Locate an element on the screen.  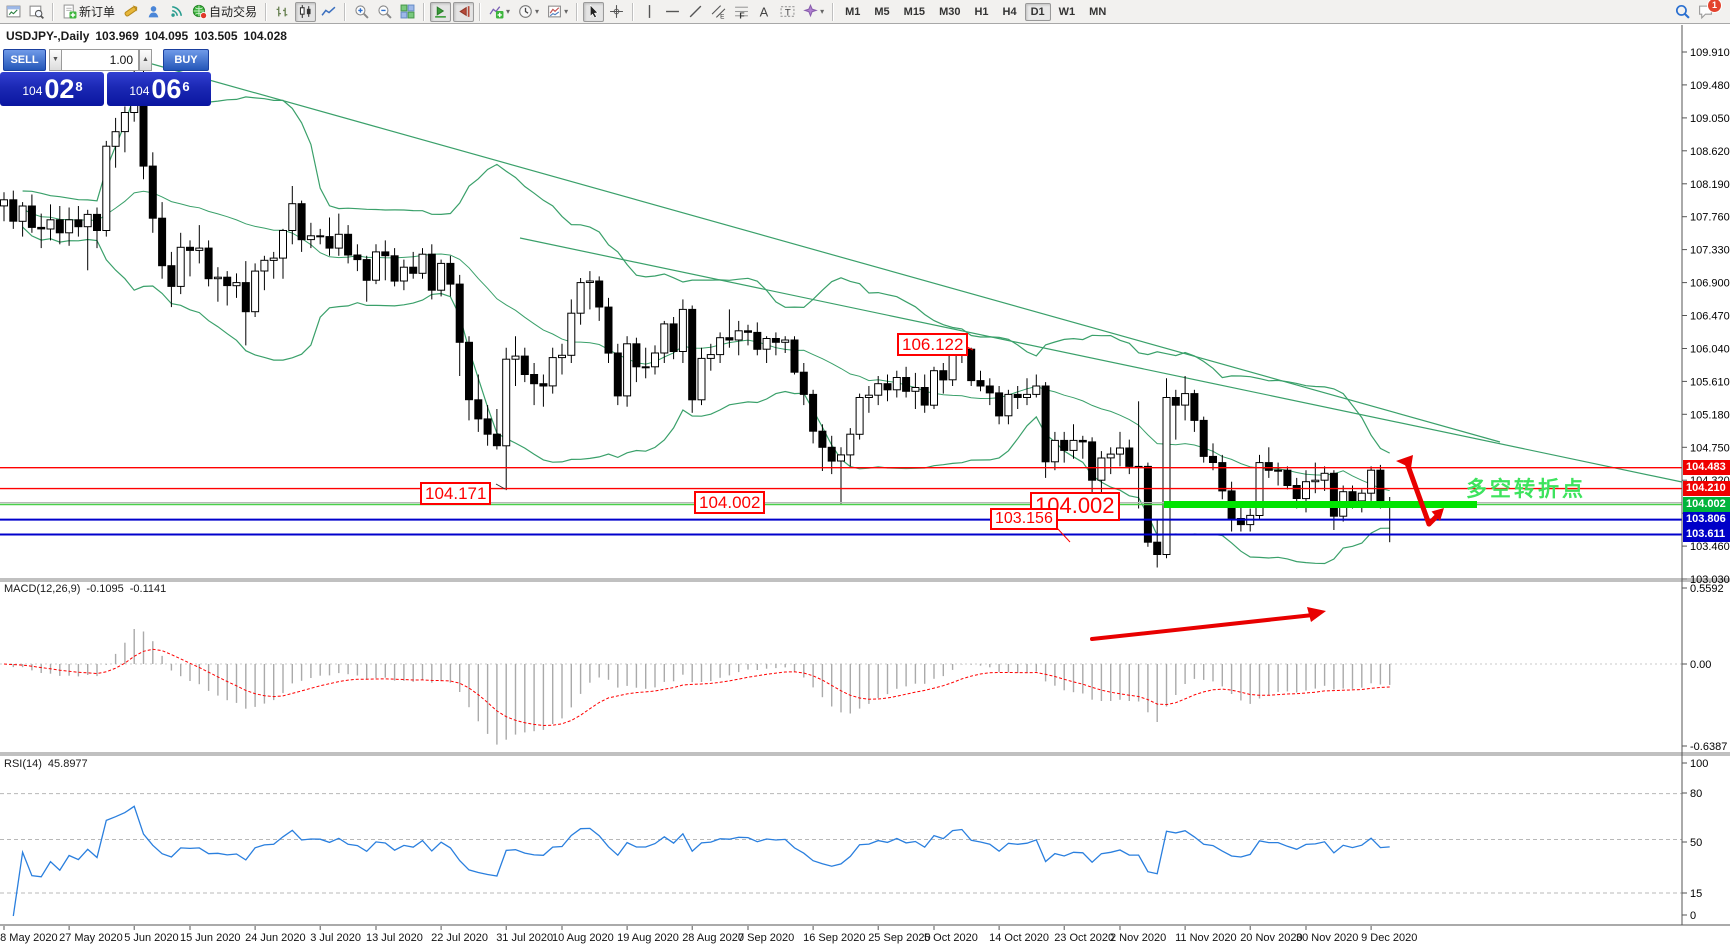
templates-icon: ▾ is located at coordinates (557, 12).